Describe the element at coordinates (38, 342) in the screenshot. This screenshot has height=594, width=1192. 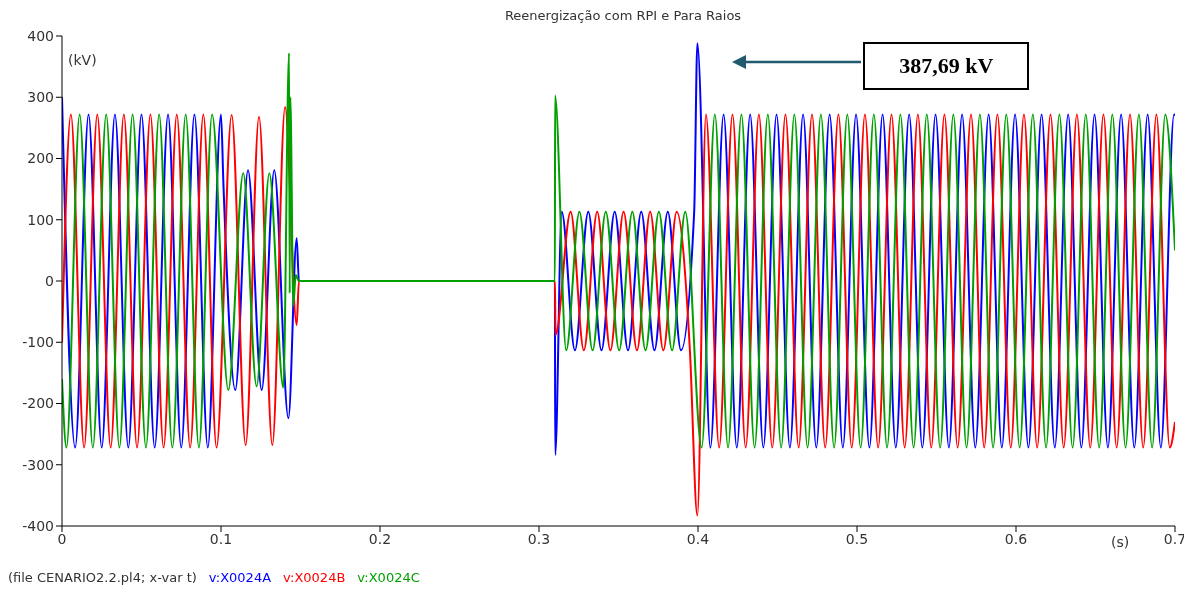
I see `y-tick-label: -100` at that location.